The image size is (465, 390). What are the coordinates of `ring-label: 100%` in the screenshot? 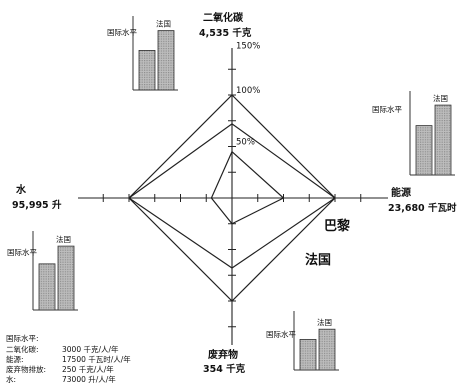 It's located at (248, 91).